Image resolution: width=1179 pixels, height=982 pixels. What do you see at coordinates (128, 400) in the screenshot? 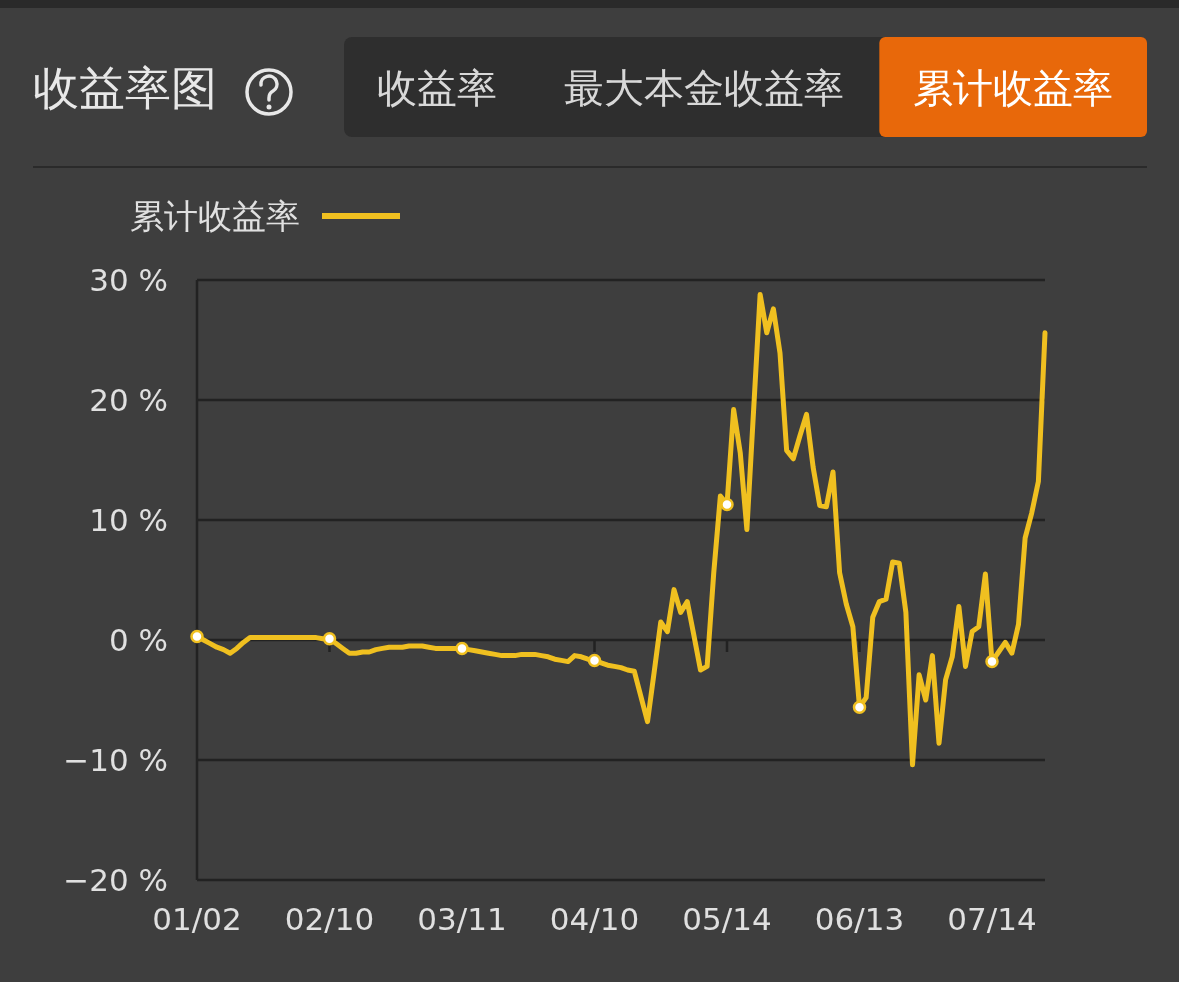
I see `y-tick-label: 20 %` at bounding box center [128, 400].